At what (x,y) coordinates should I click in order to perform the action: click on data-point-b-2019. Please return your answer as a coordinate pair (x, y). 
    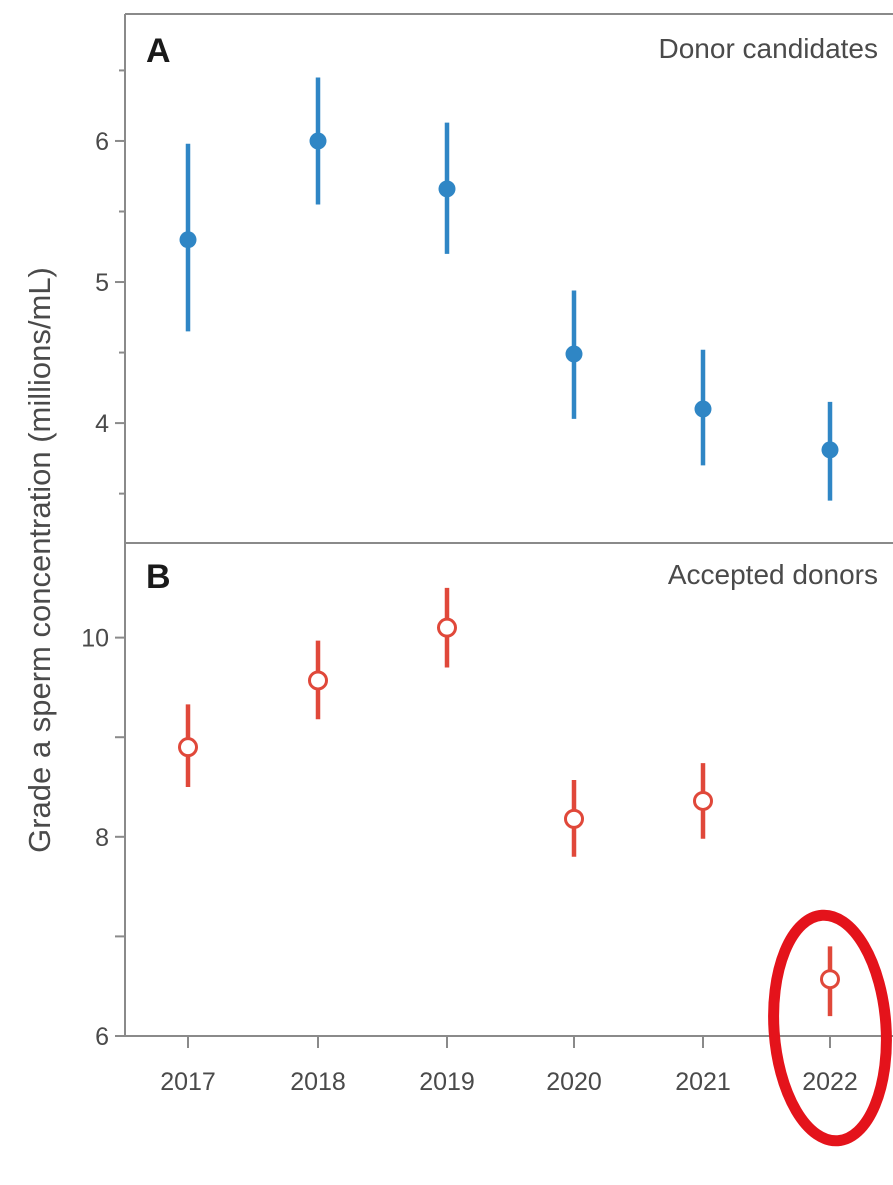
    Looking at the image, I should click on (447, 627).